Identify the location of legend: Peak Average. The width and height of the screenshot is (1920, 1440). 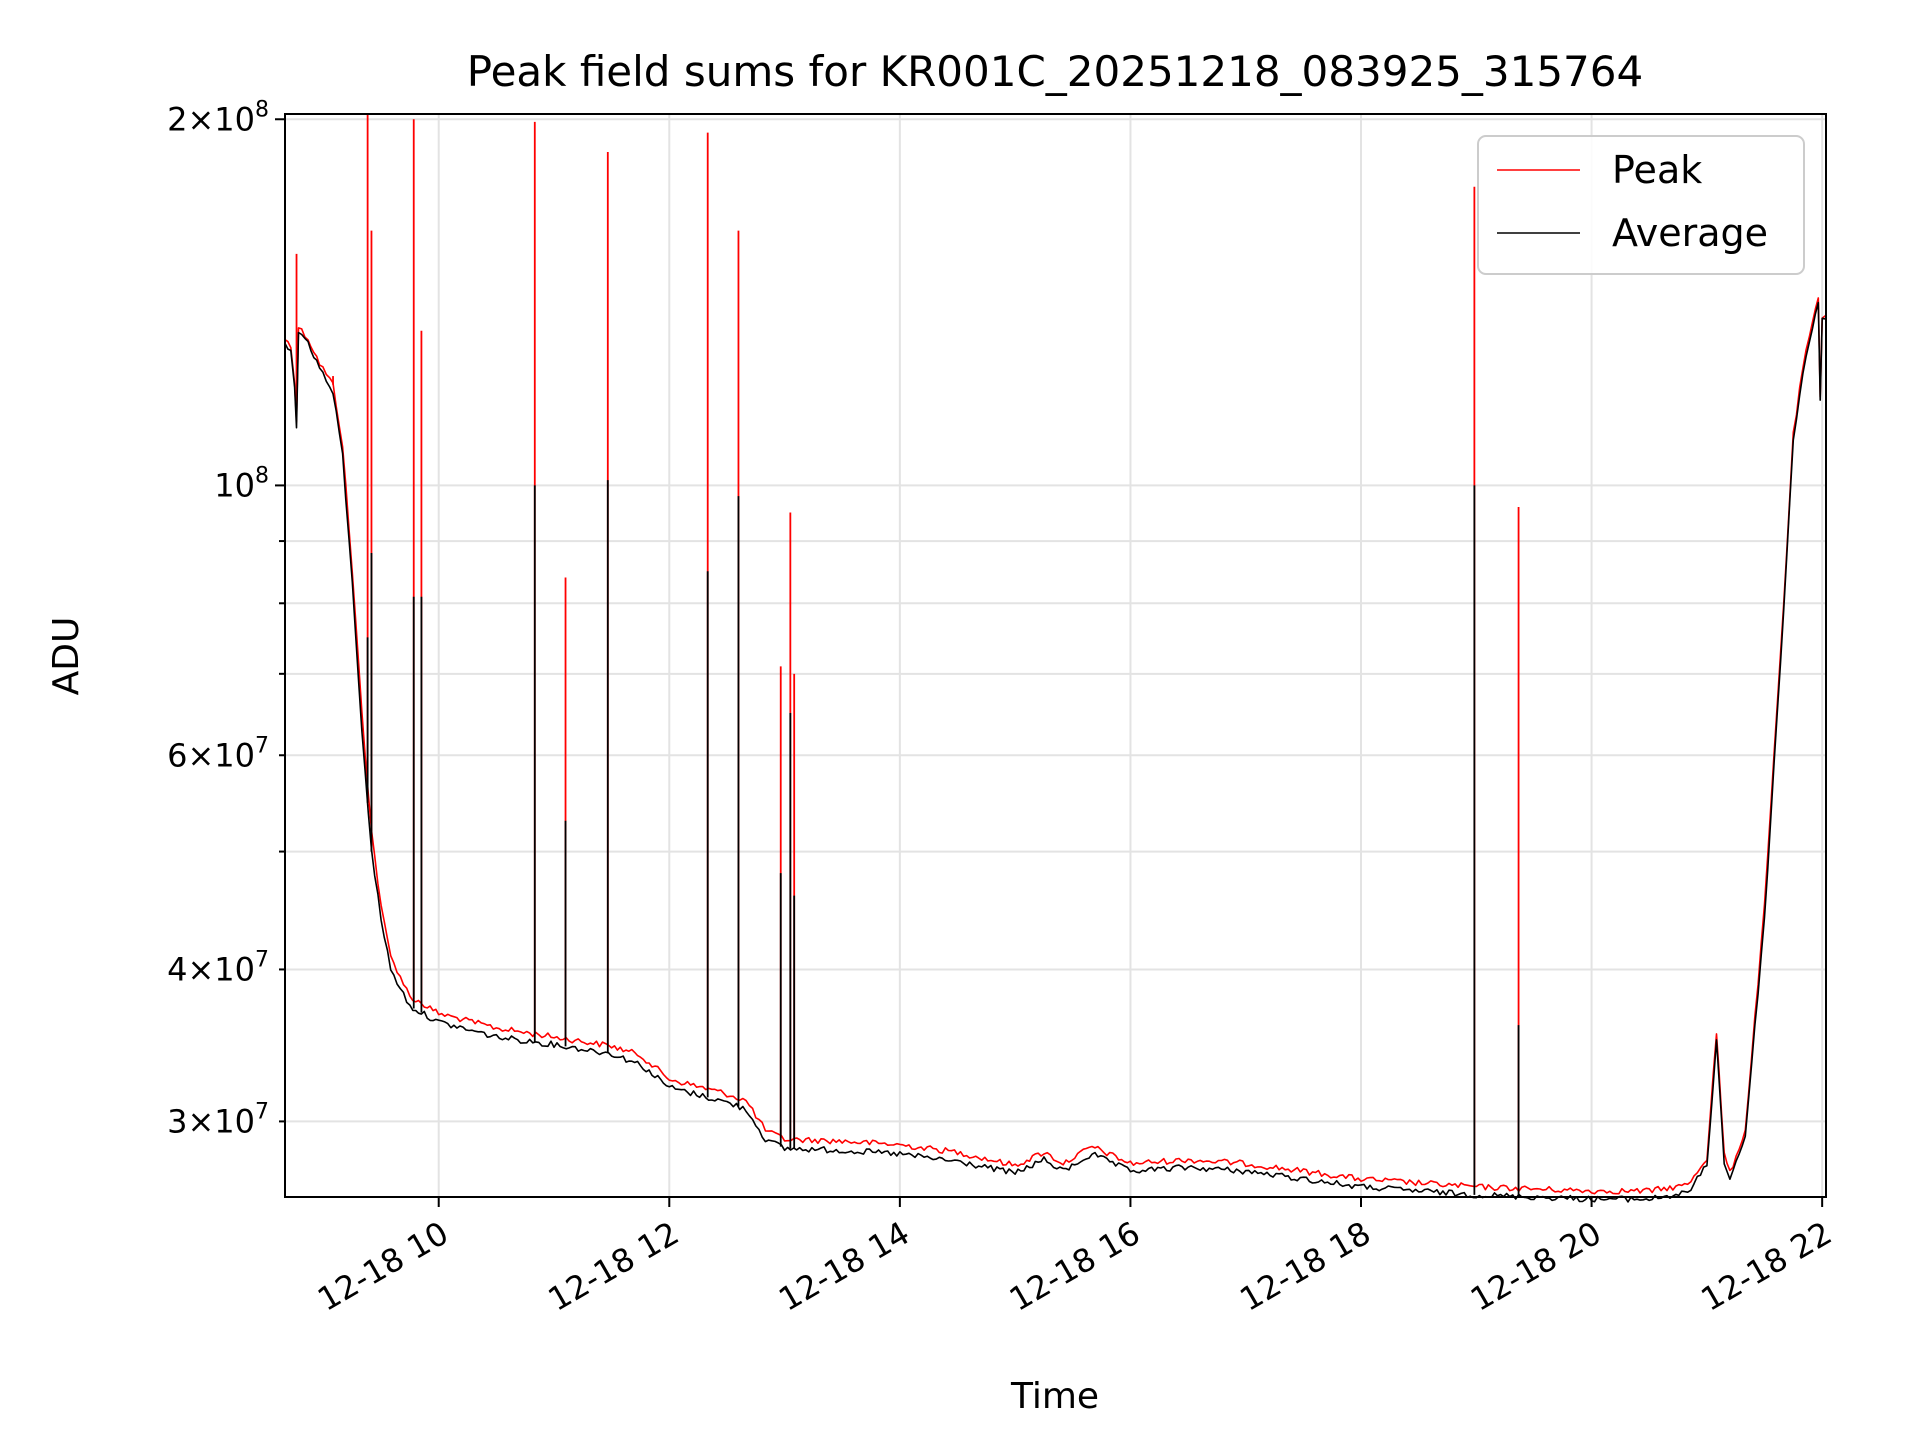
(1641, 205).